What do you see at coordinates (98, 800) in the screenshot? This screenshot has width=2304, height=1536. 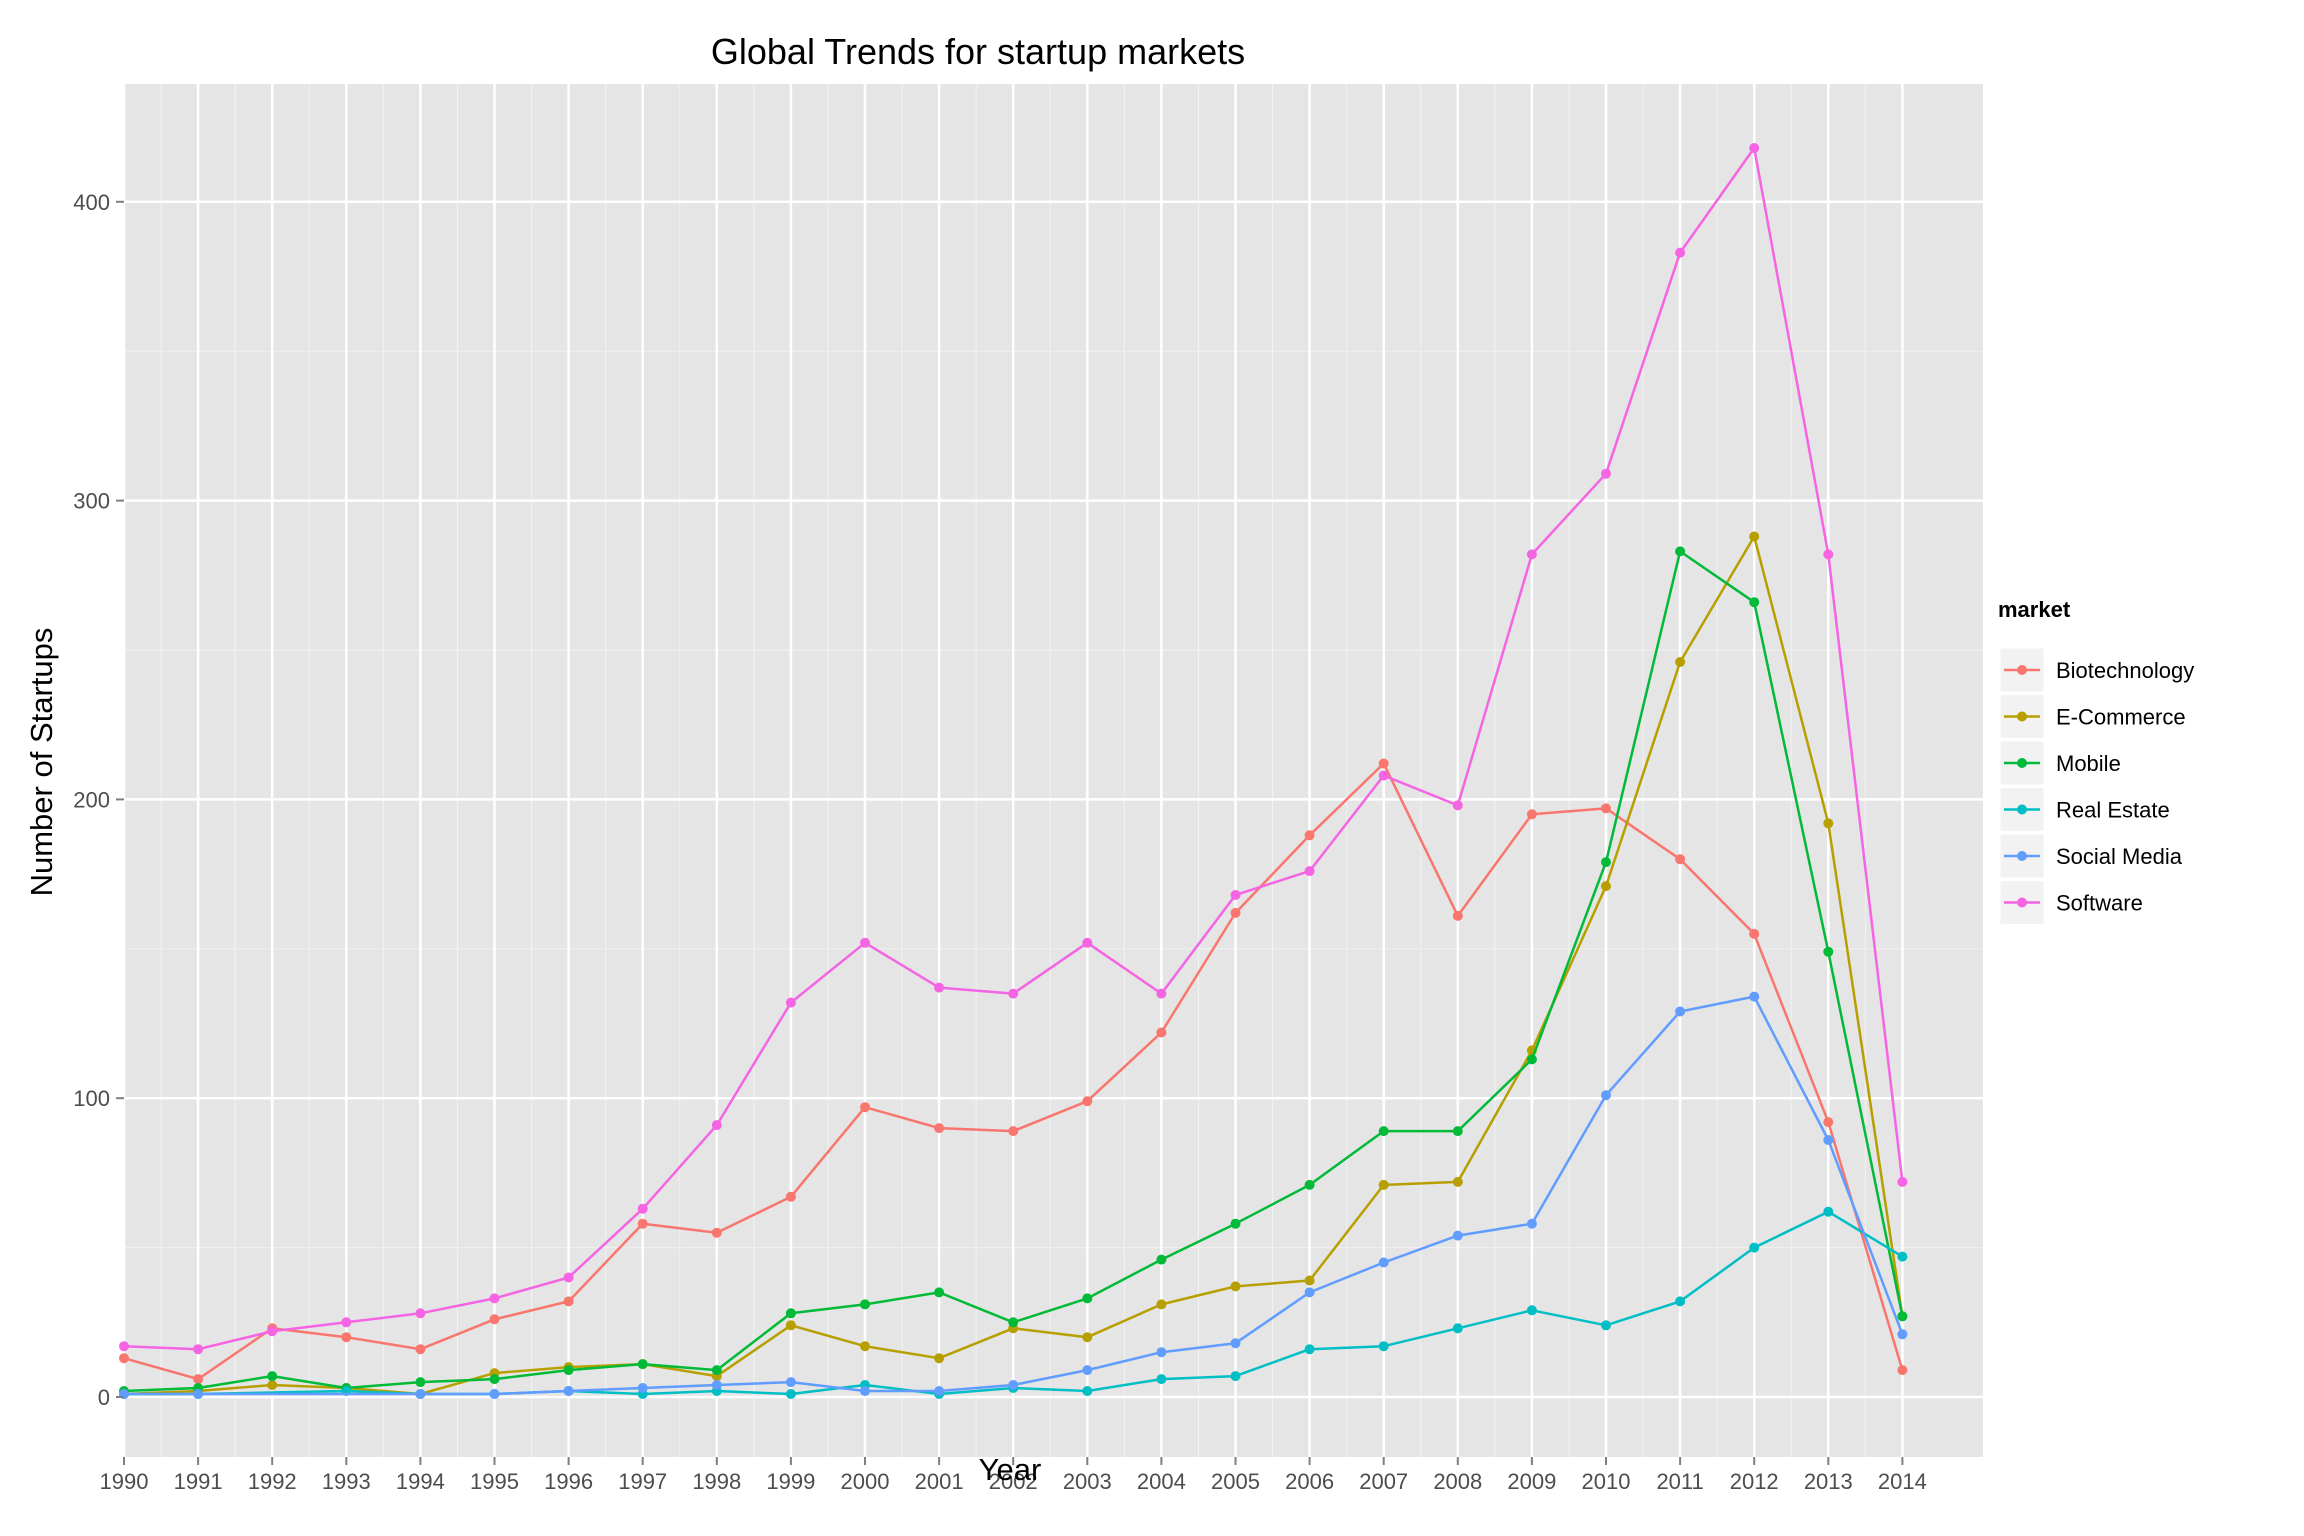 I see `y-axis-ticks: 0 100 200 300 400` at bounding box center [98, 800].